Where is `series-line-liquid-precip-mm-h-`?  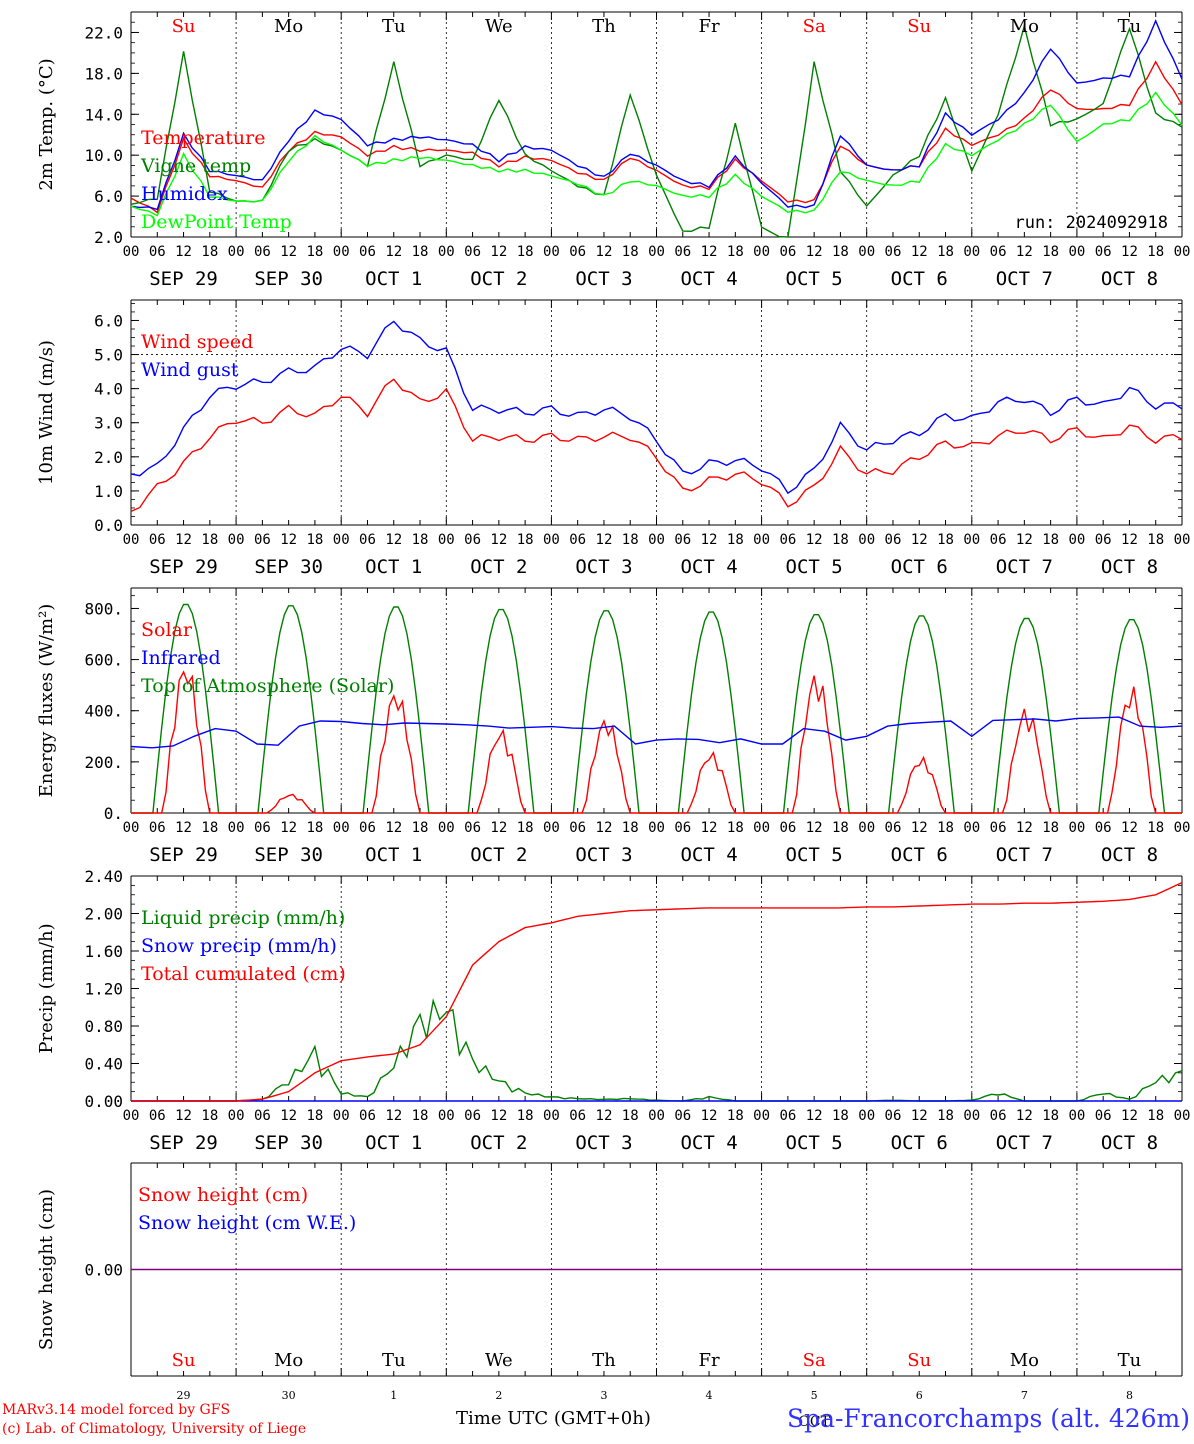 series-line-liquid-precip-mm-h- is located at coordinates (657, 1050).